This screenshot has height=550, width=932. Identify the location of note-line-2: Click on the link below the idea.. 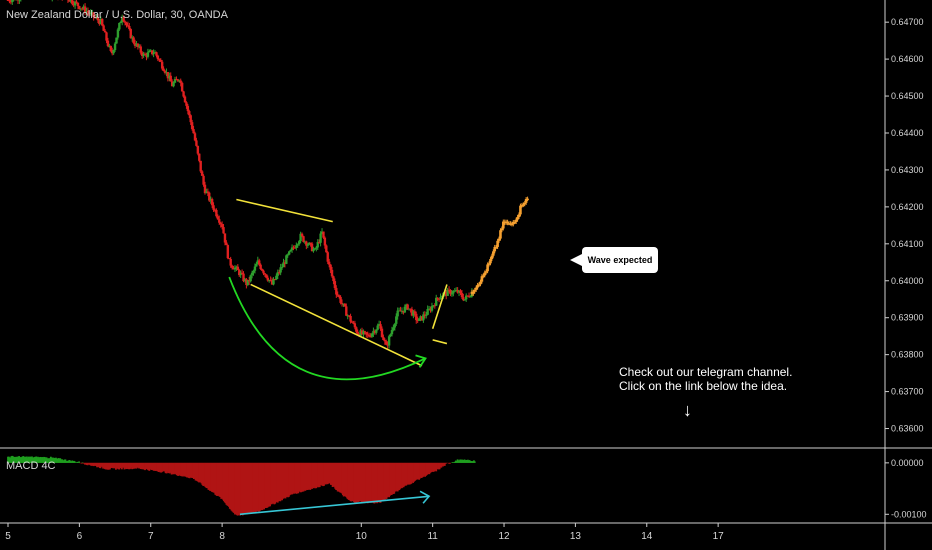
(703, 386).